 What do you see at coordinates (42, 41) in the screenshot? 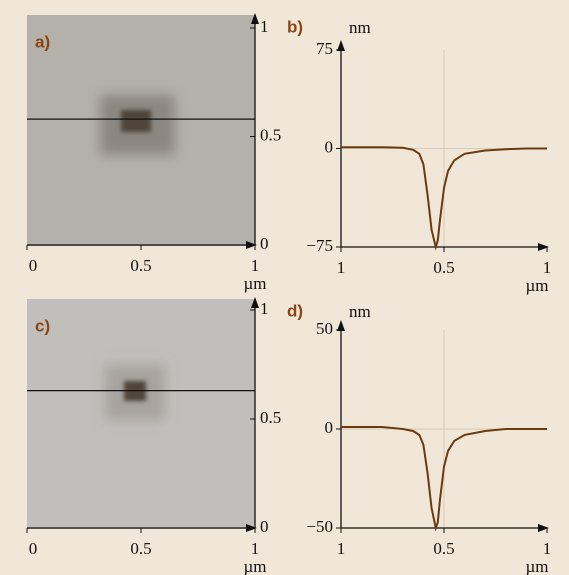
I see `panel-label: a)` at bounding box center [42, 41].